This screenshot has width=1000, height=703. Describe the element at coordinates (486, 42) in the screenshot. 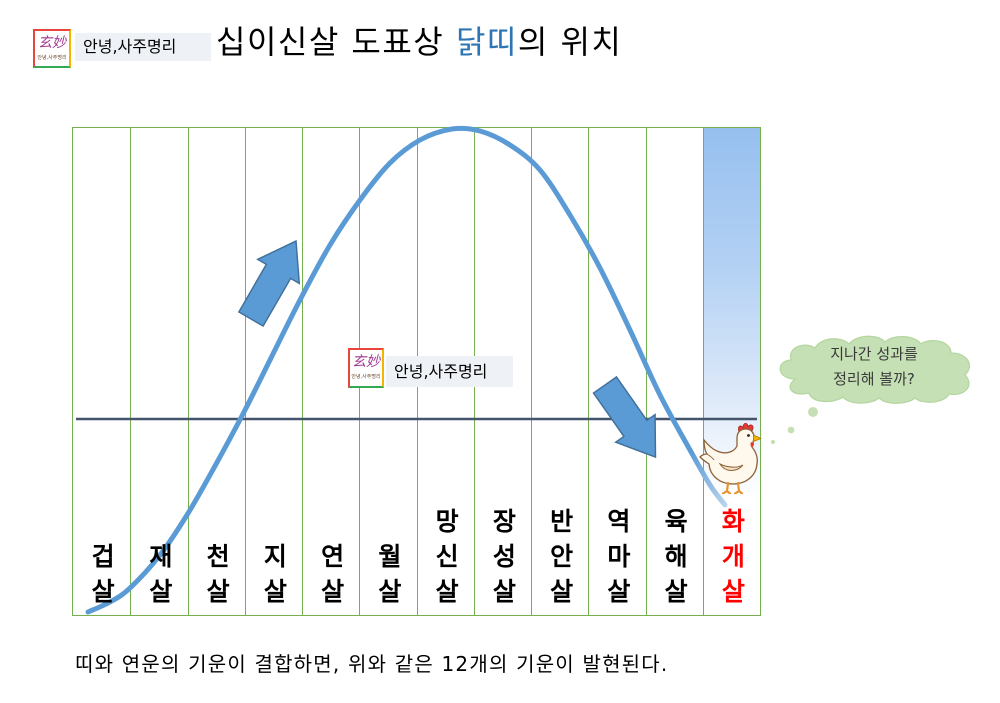

I see `title-highlight-zodiac: 닭띠` at that location.